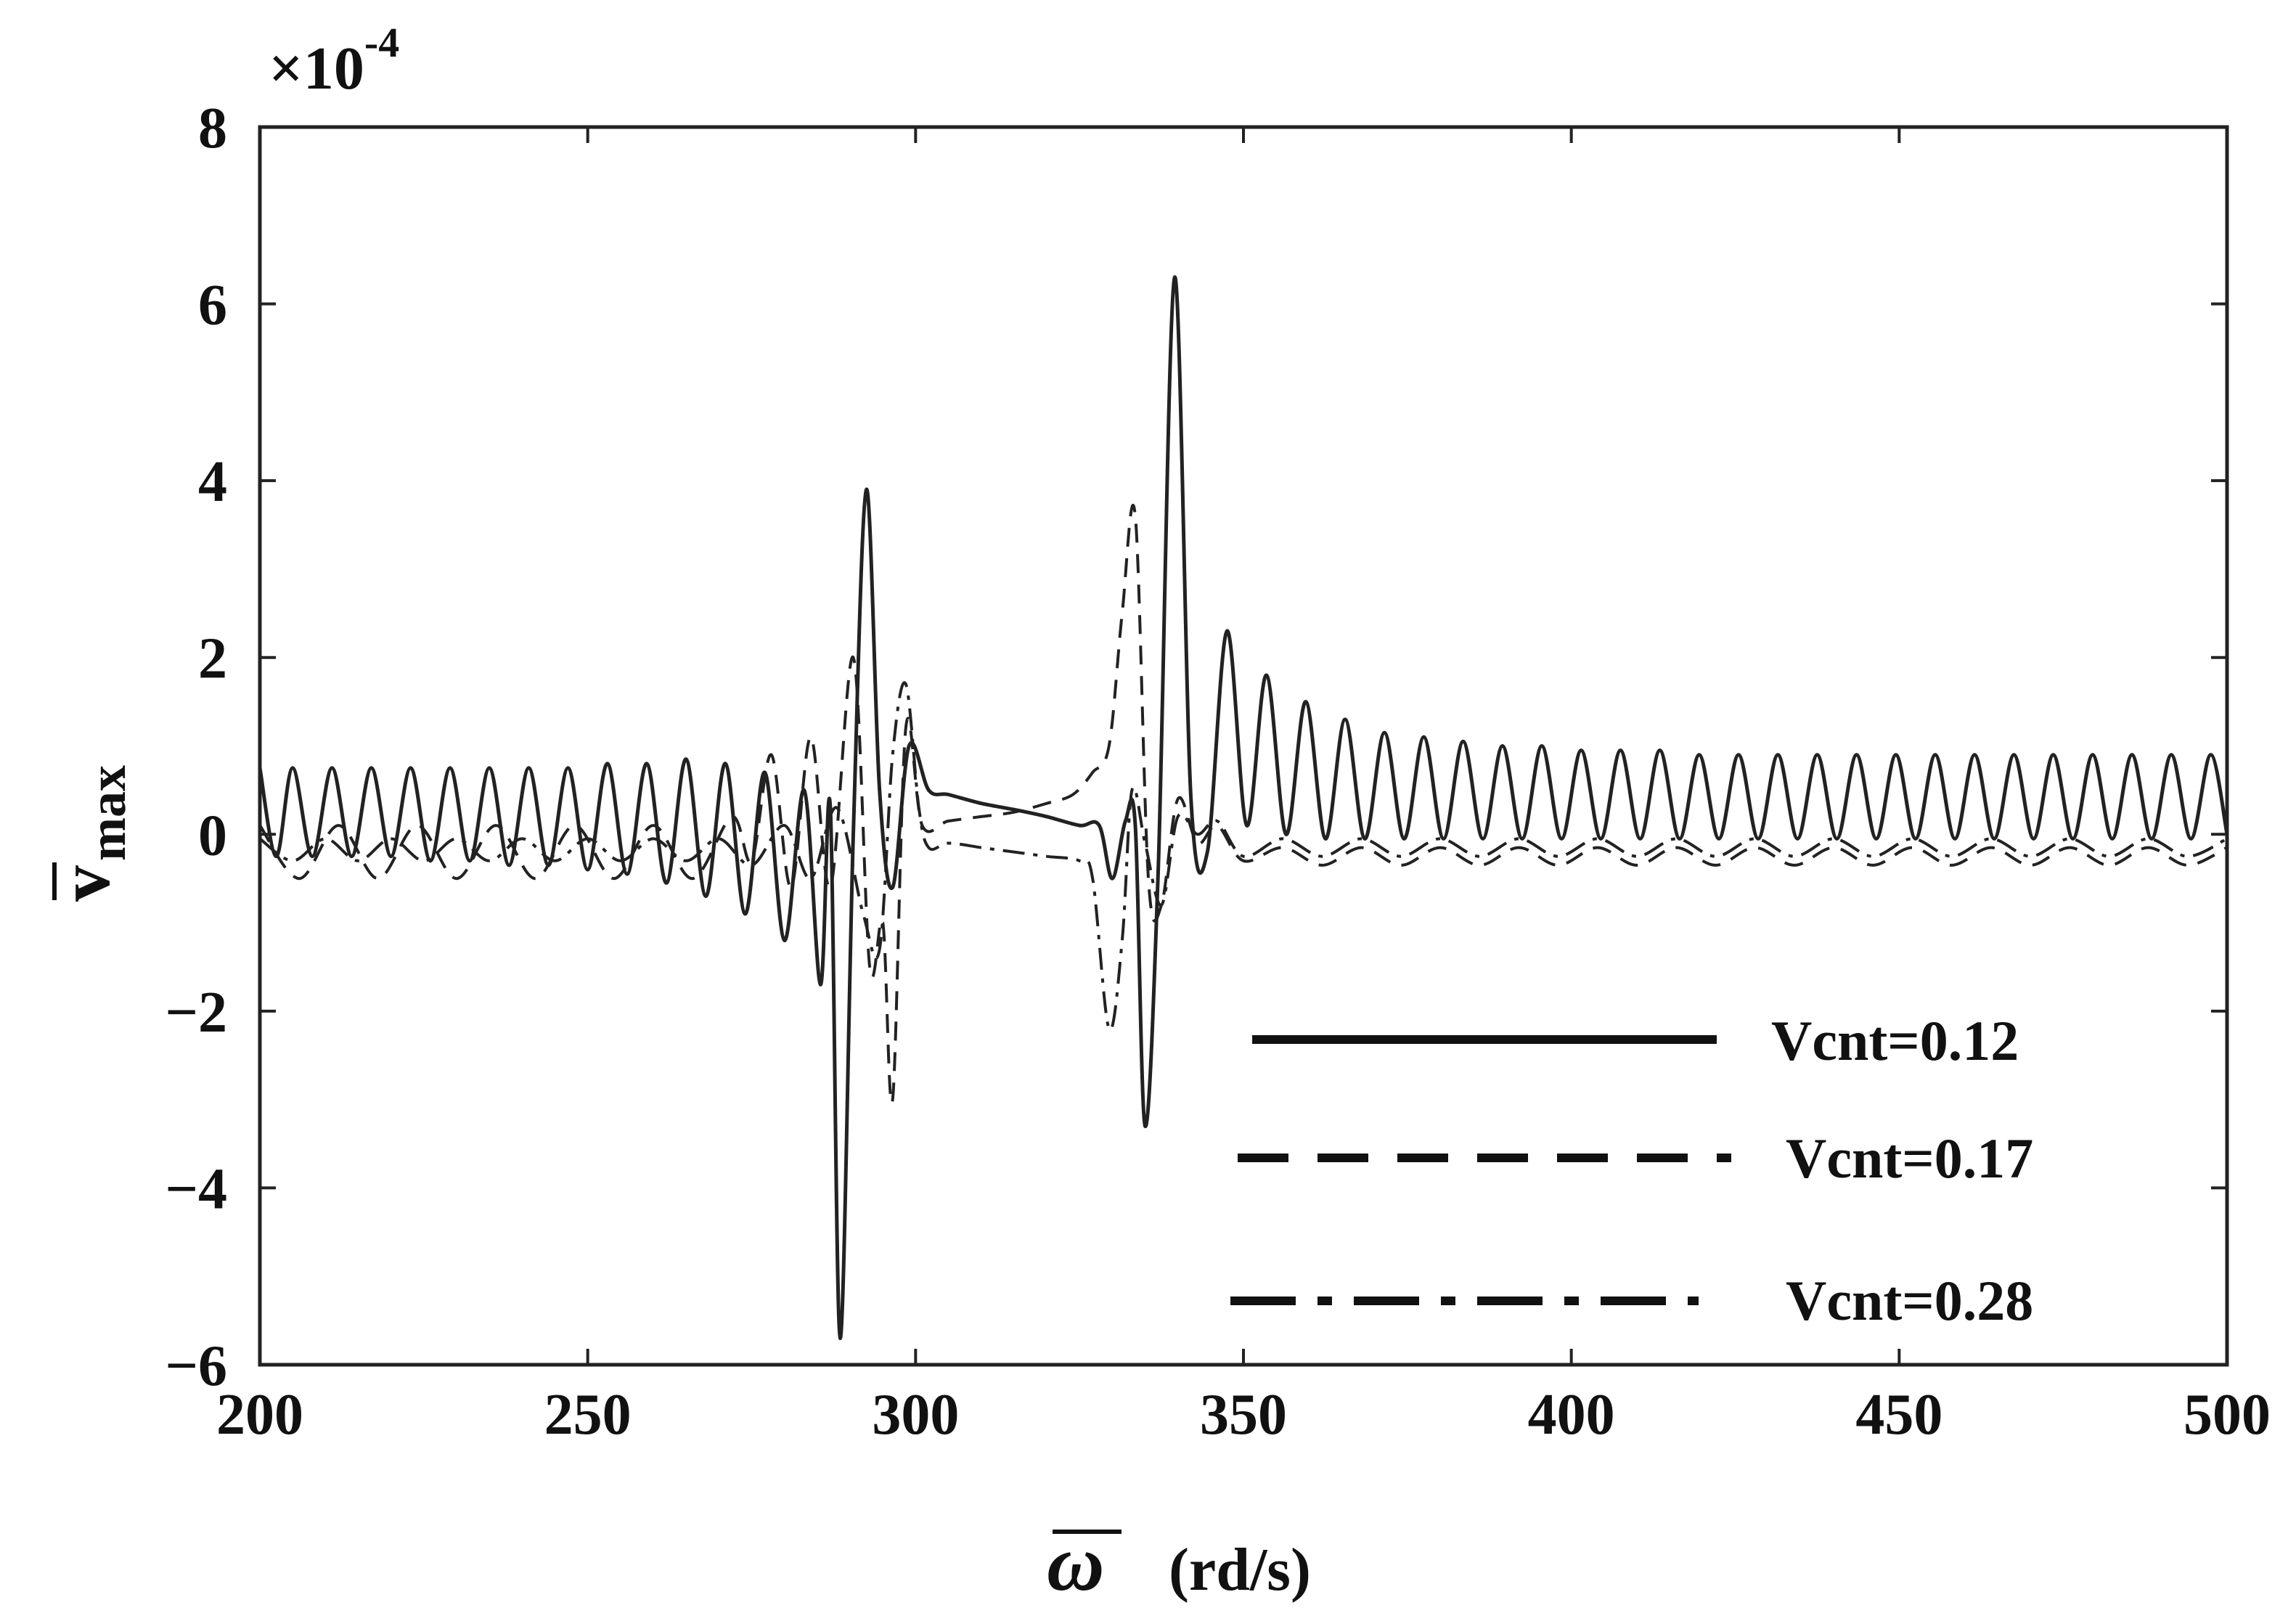 Image resolution: width=2296 pixels, height=1621 pixels. Describe the element at coordinates (212, 835) in the screenshot. I see `y-tick-label-3: 0` at that location.